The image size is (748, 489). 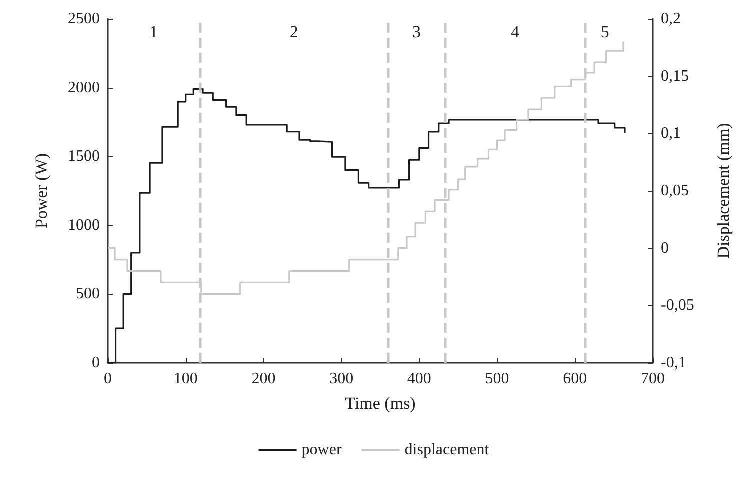 I want to click on x-tick-label: 200, so click(x=264, y=379).